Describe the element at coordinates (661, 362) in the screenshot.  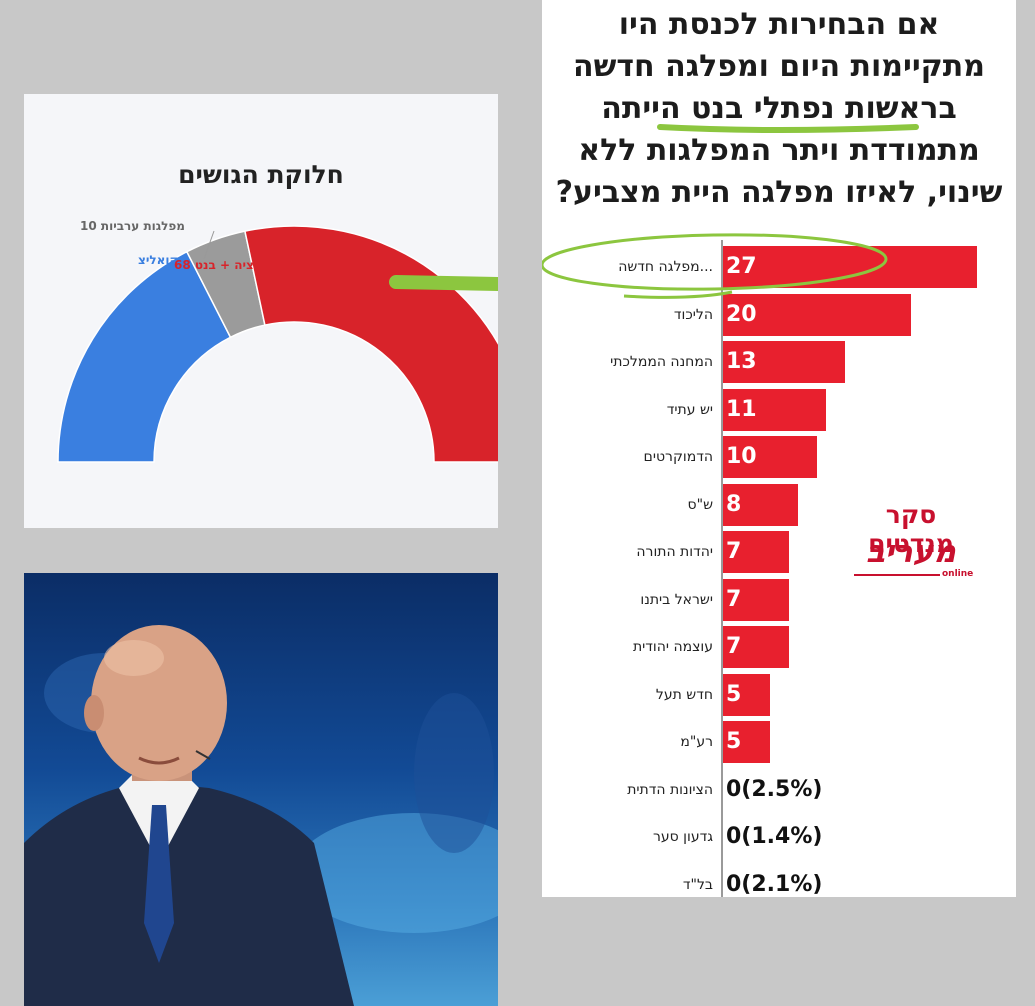
I see `bar-category-label: המחנה הממלכתי` at that location.